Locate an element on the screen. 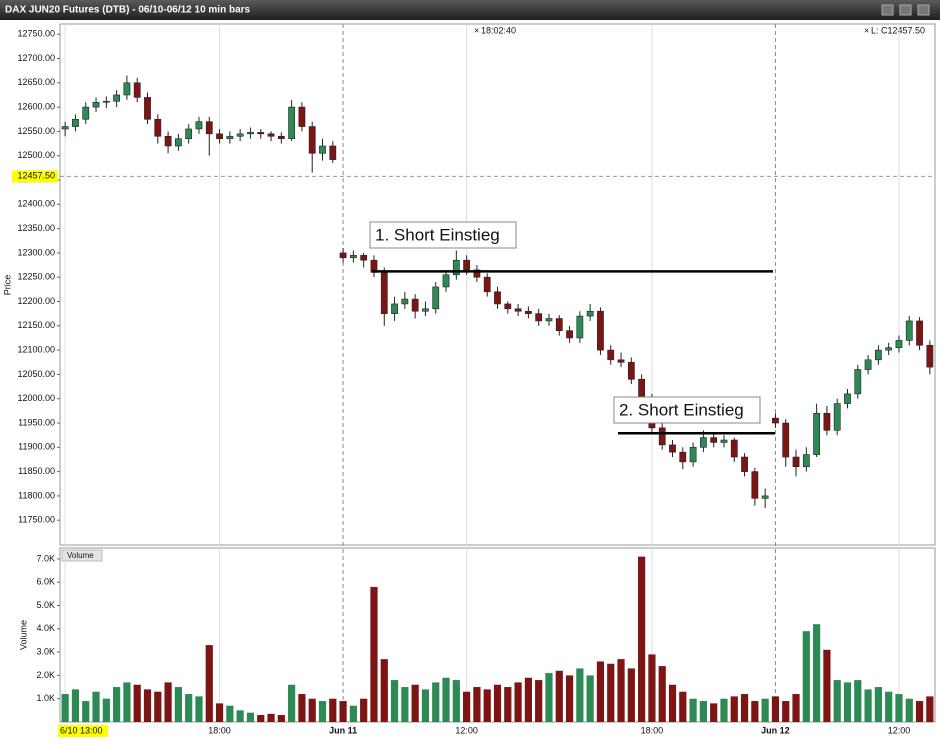  minimize-button is located at coordinates (887, 10).